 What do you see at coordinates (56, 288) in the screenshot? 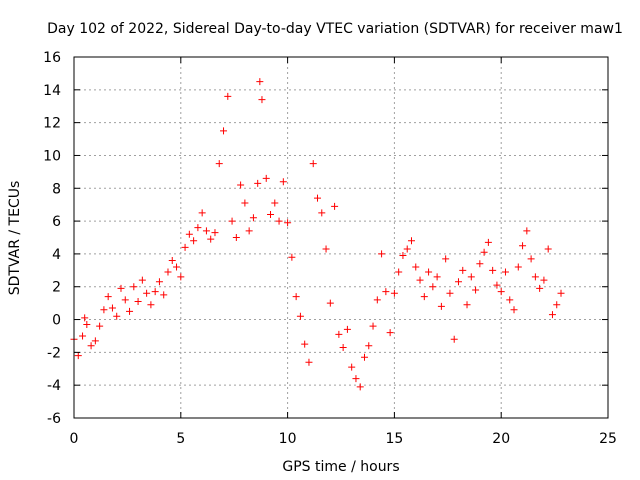
I see `y-tick-label: 2` at bounding box center [56, 288].